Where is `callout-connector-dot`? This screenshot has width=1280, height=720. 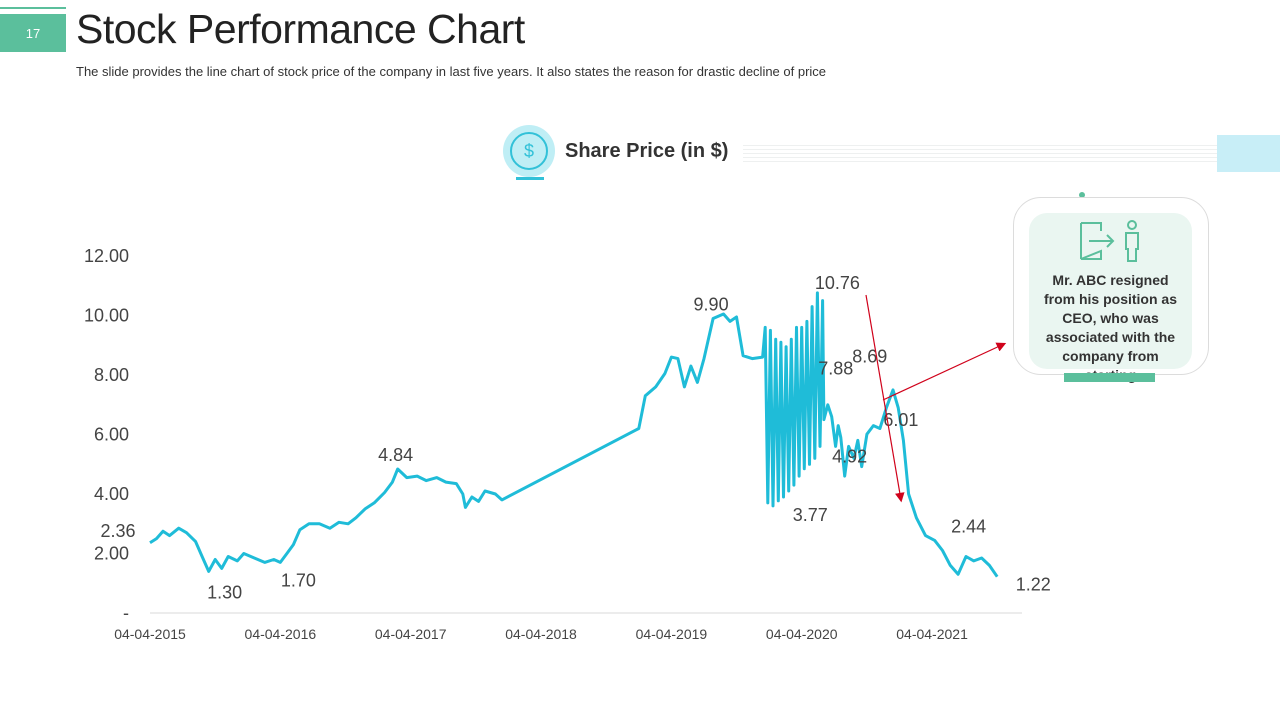
callout-connector-dot is located at coordinates (1082, 195).